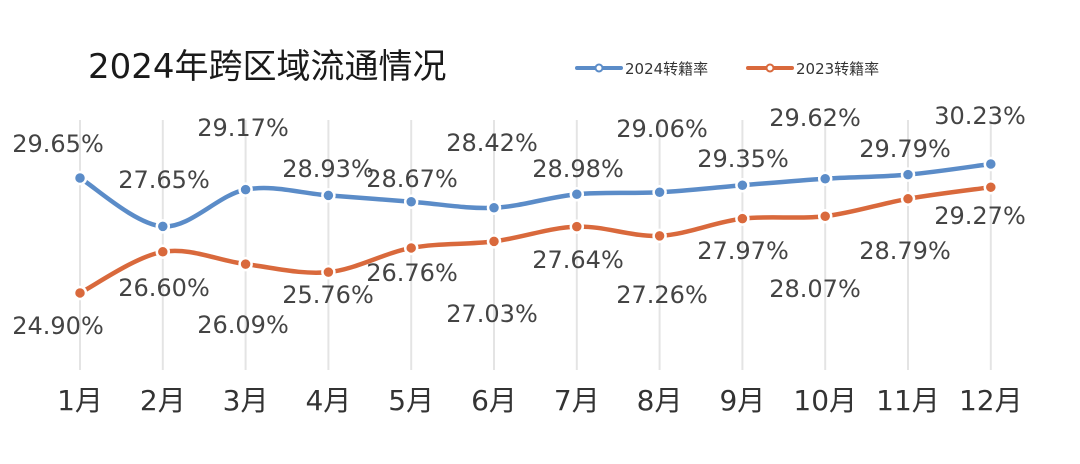 The height and width of the screenshot is (464, 1080). Describe the element at coordinates (905, 149) in the screenshot. I see `data-label: 29.79%` at that location.